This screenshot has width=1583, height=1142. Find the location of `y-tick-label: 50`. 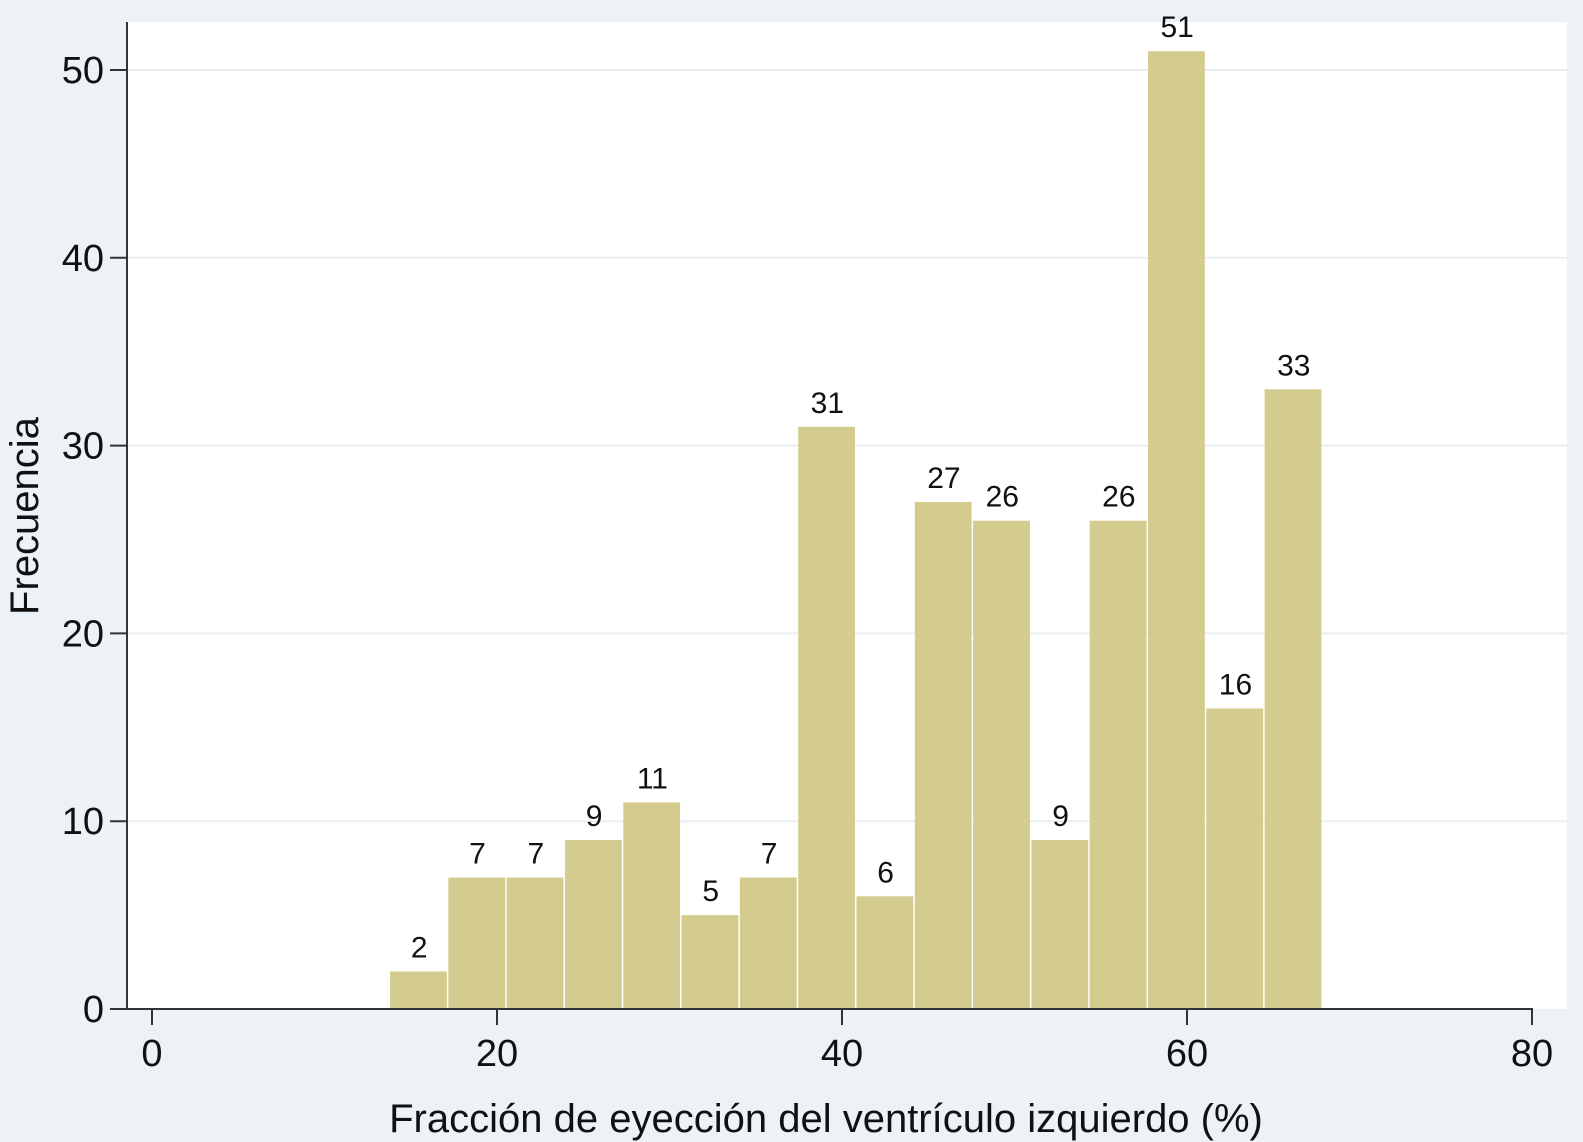

y-tick-label: 50 is located at coordinates (83, 71).